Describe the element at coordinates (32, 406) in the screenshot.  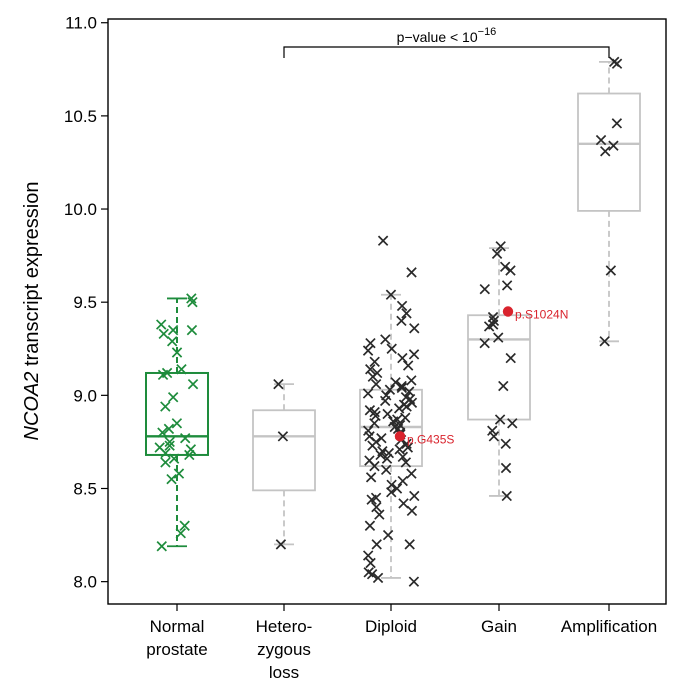
I see `y-axis-label-gene: NCOA2` at that location.